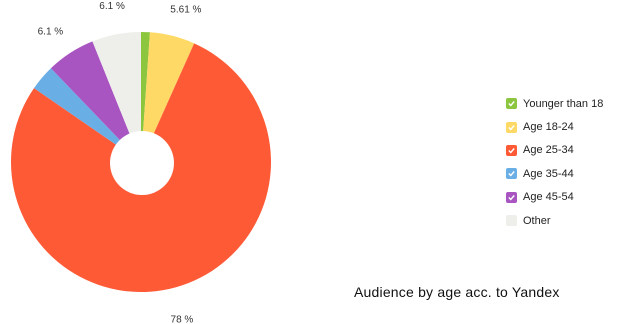 This screenshot has width=629, height=324. I want to click on slice-data-label: 5.61 %, so click(185, 10).